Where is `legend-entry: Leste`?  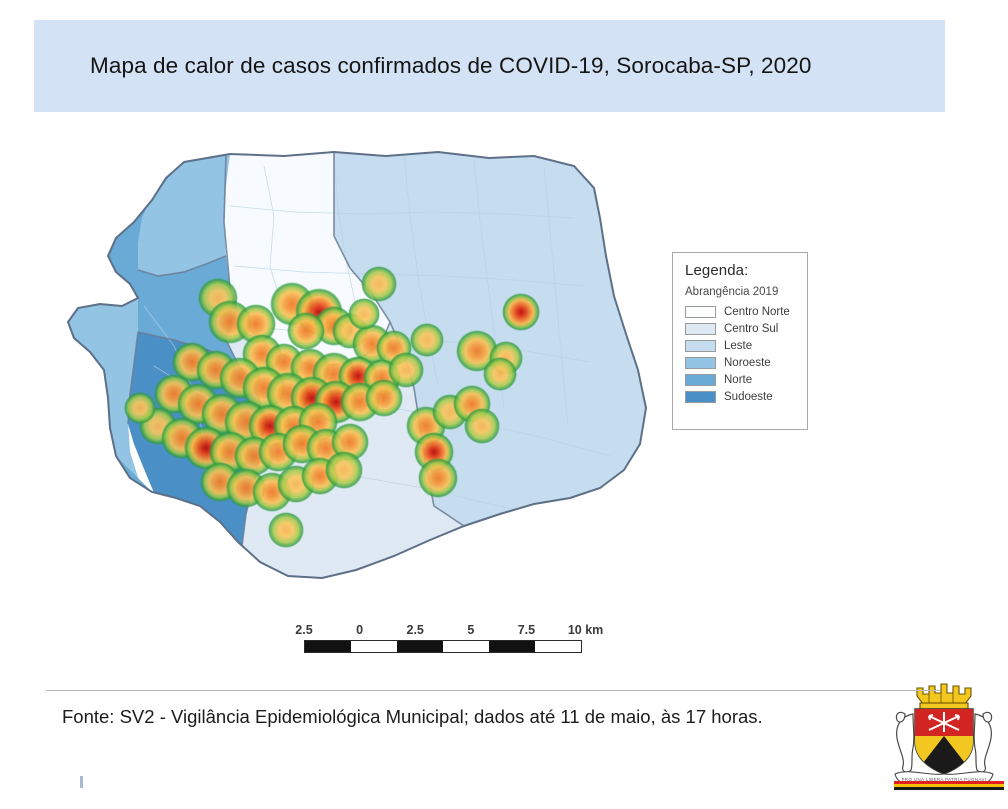 legend-entry: Leste is located at coordinates (741, 345).